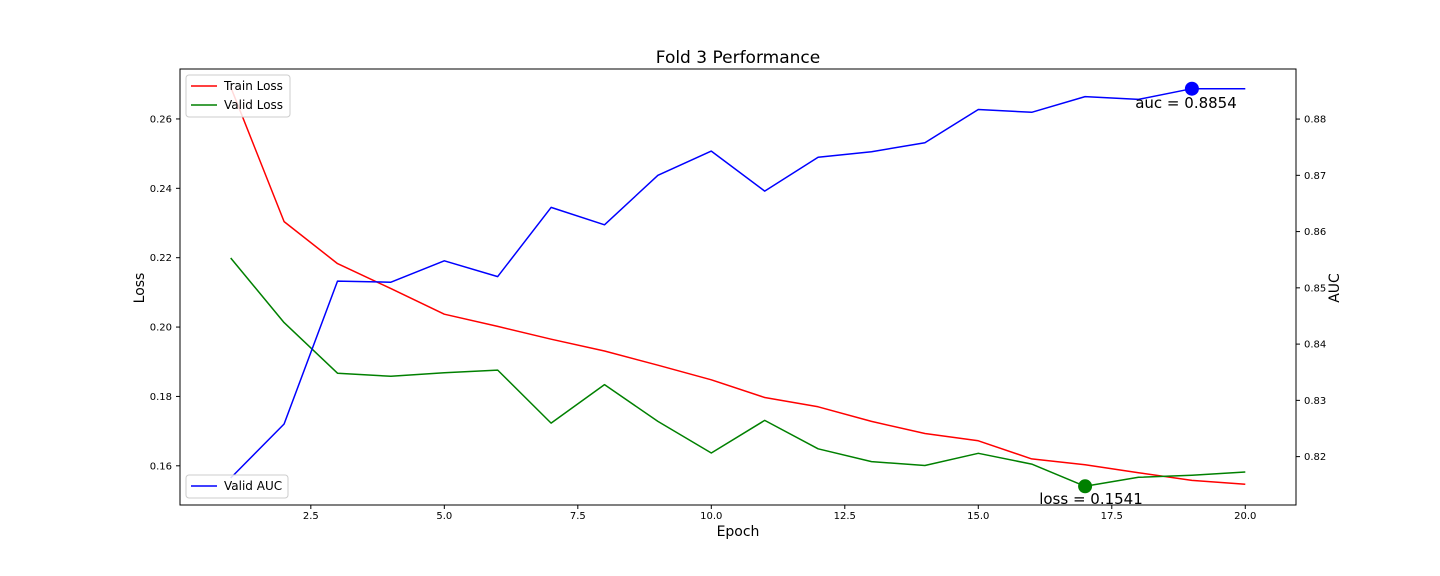 This screenshot has height=576, width=1440. Describe the element at coordinates (161, 119) in the screenshot. I see `y-left-tick-label: 0.26` at that location.